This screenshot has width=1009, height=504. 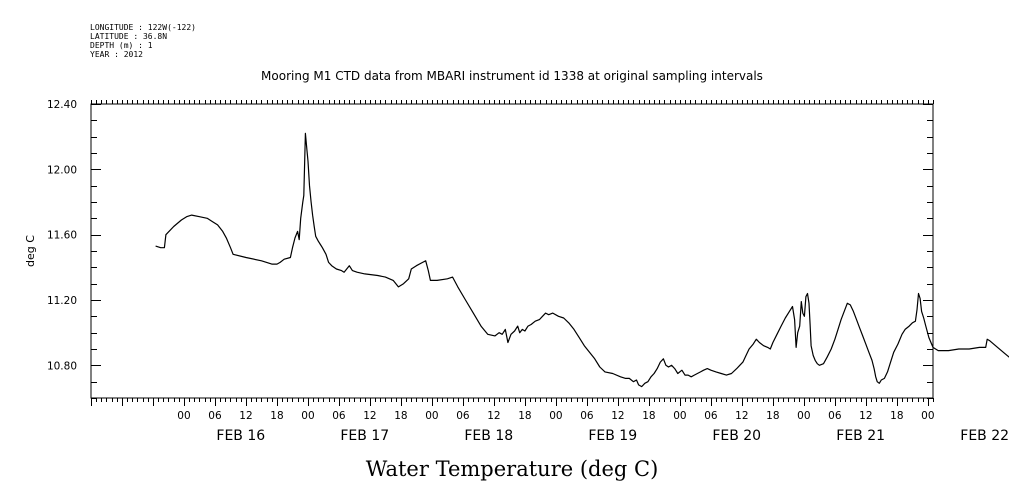 I want to click on y-axis-label: deg C, so click(x=30, y=251).